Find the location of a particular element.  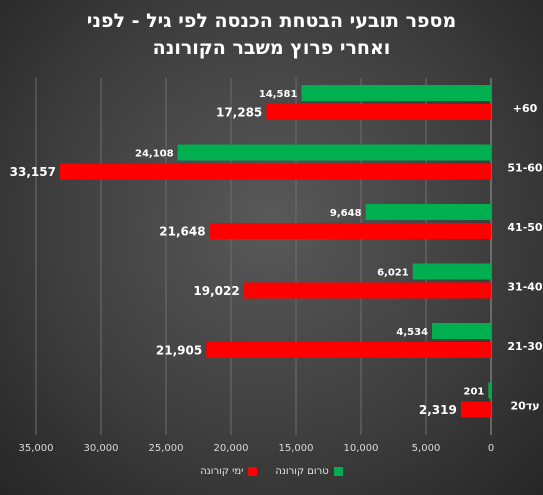

legend-item-pre-covid: טרום קורונה is located at coordinates (309, 471).